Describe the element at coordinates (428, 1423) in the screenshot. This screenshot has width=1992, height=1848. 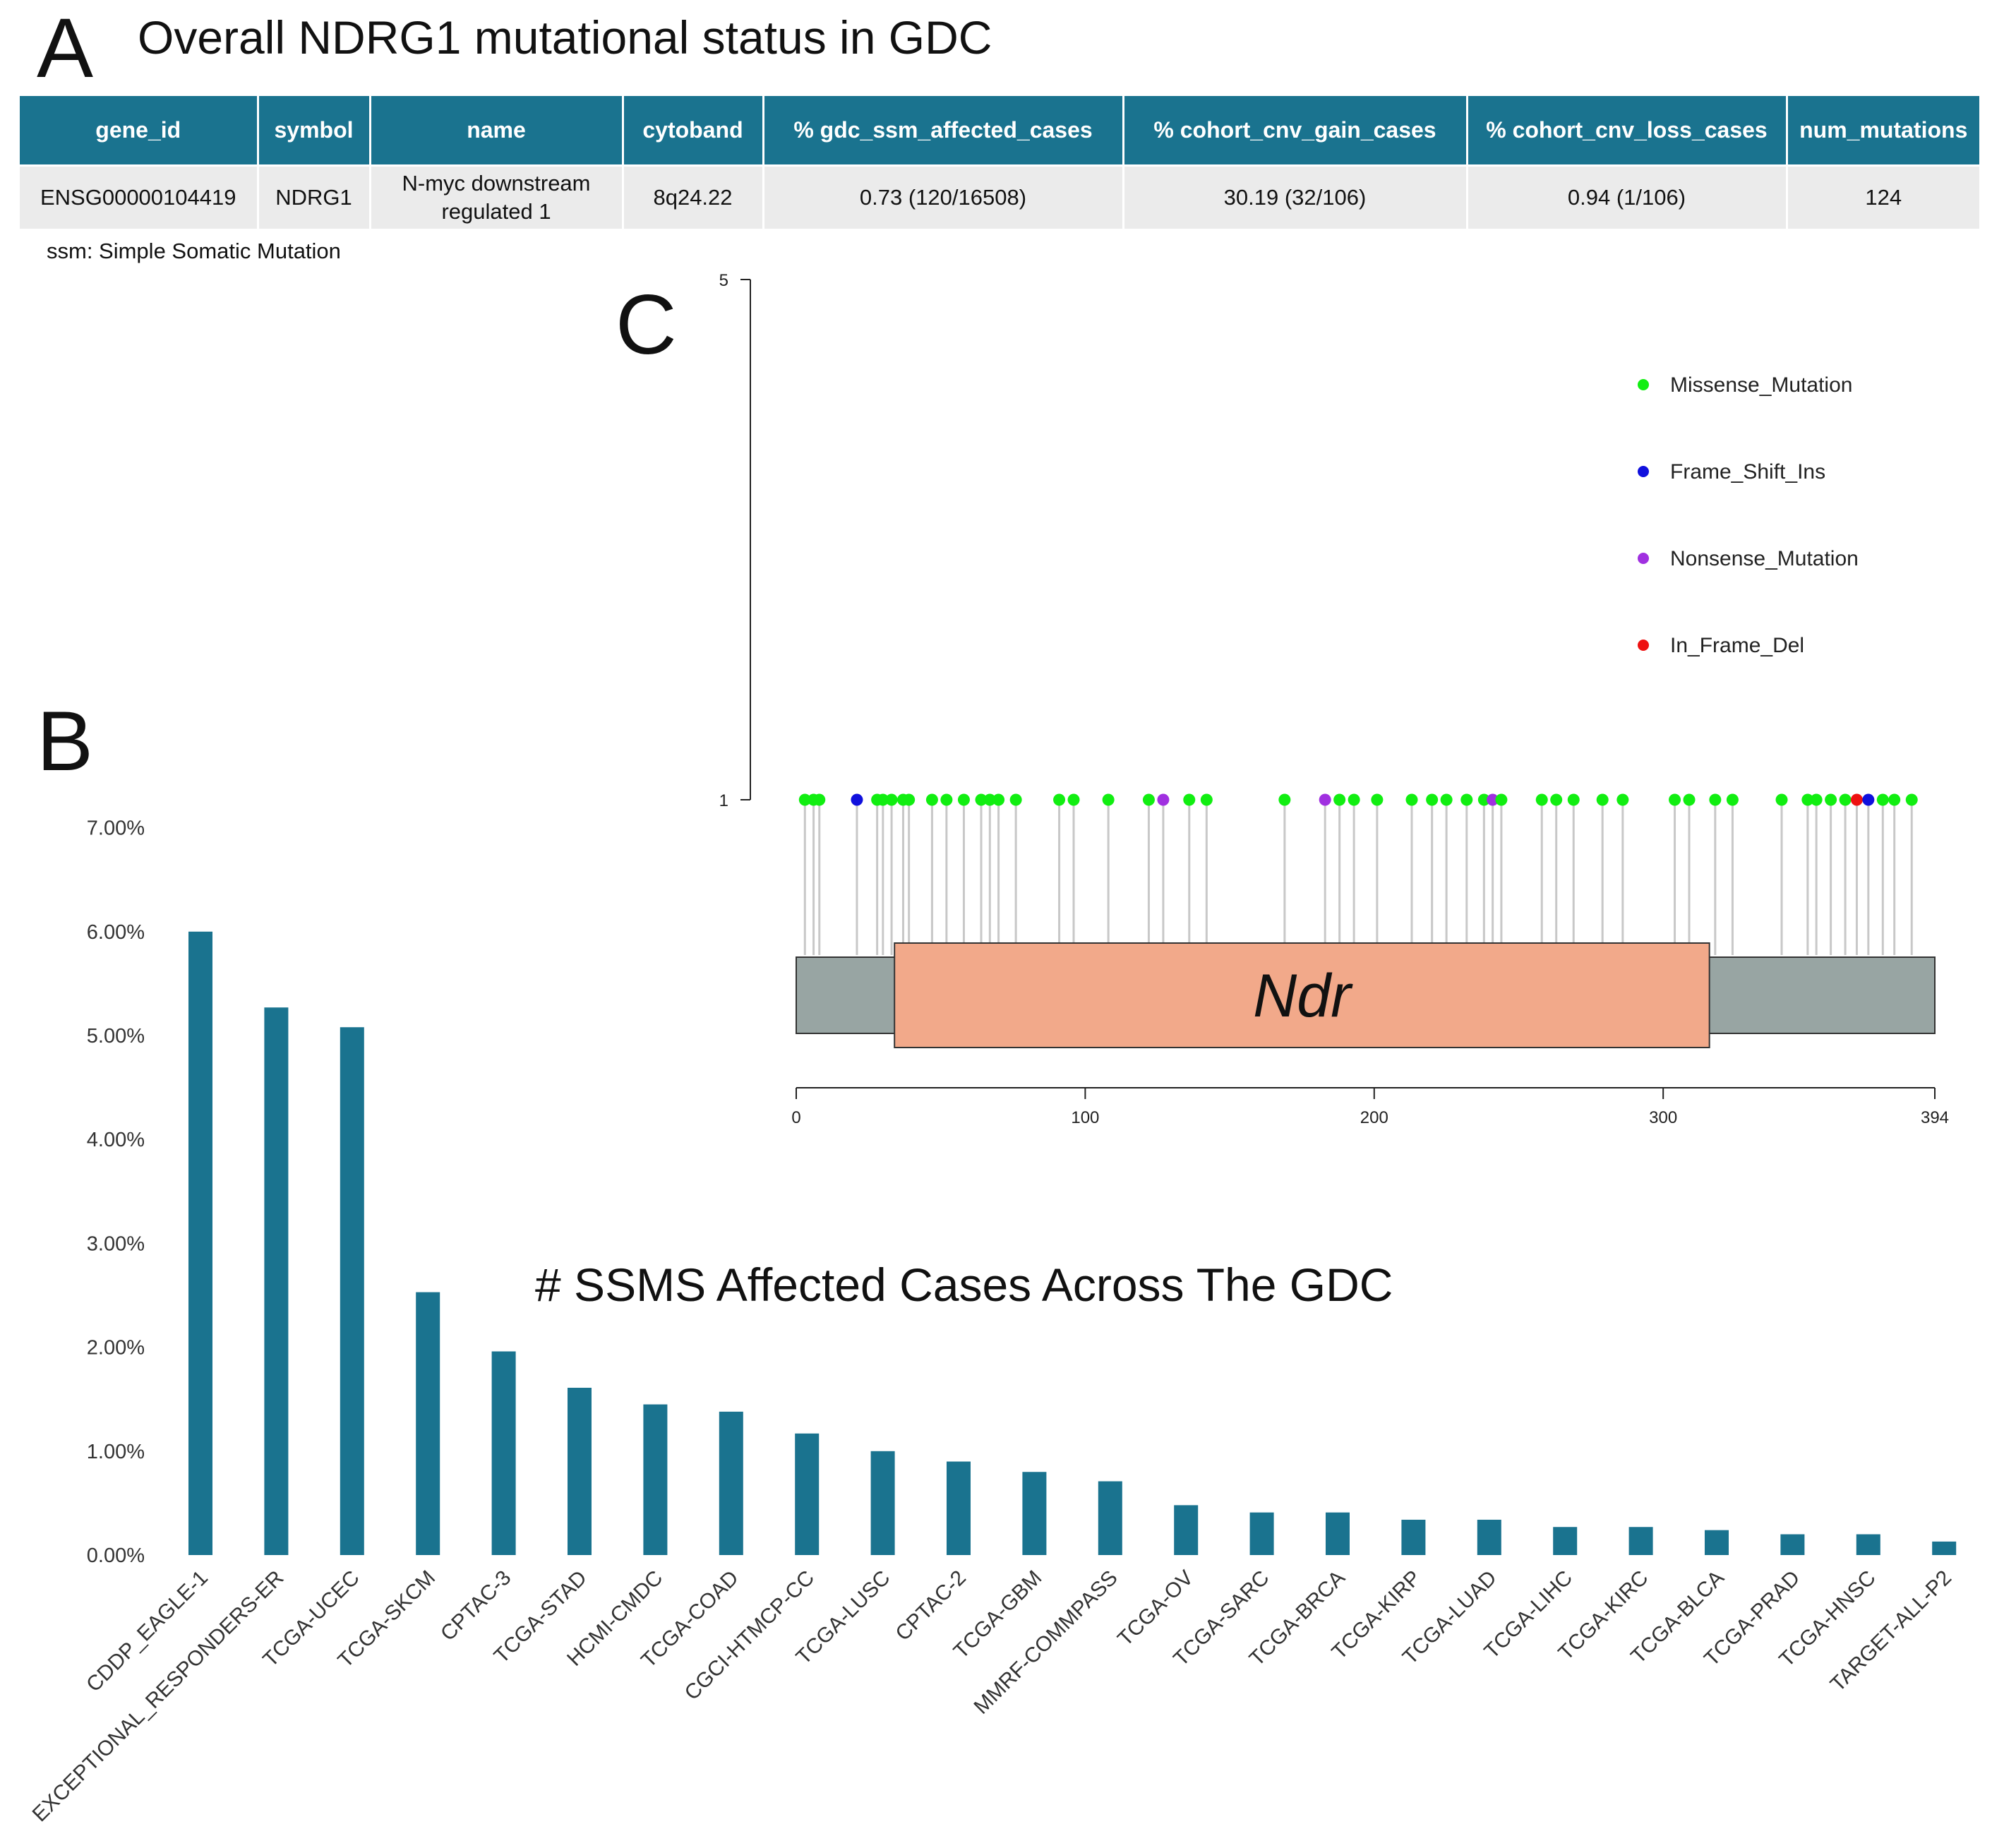
I see `bar-tcga-skcm` at that location.